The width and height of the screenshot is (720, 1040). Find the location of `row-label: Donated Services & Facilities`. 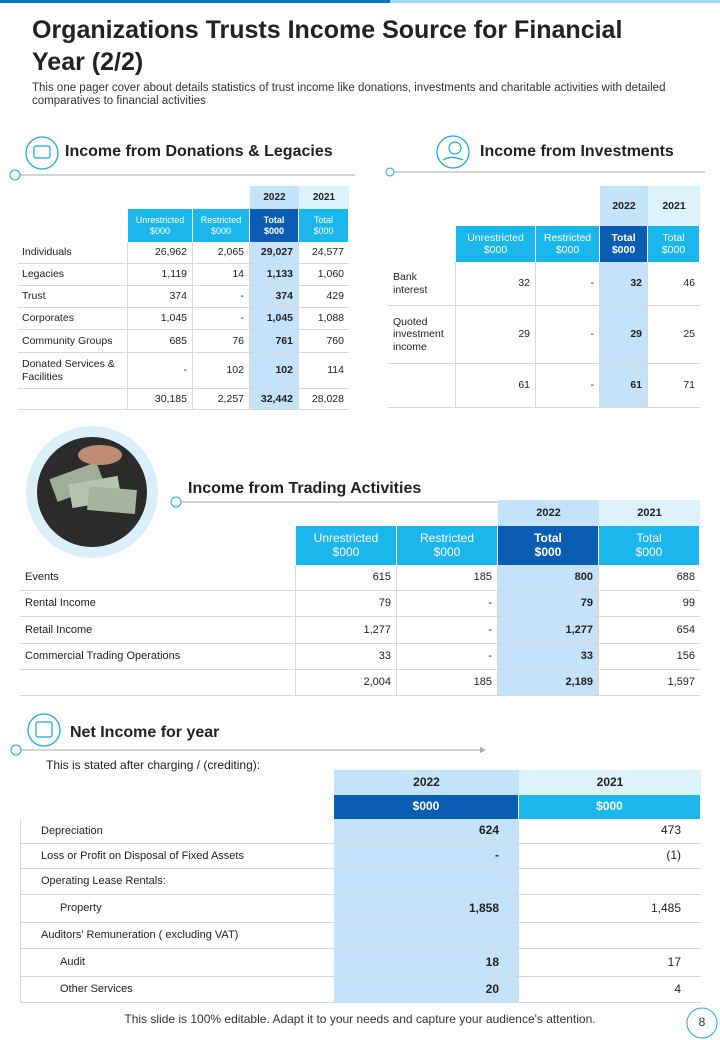

row-label: Donated Services & Facilities is located at coordinates (73, 371).